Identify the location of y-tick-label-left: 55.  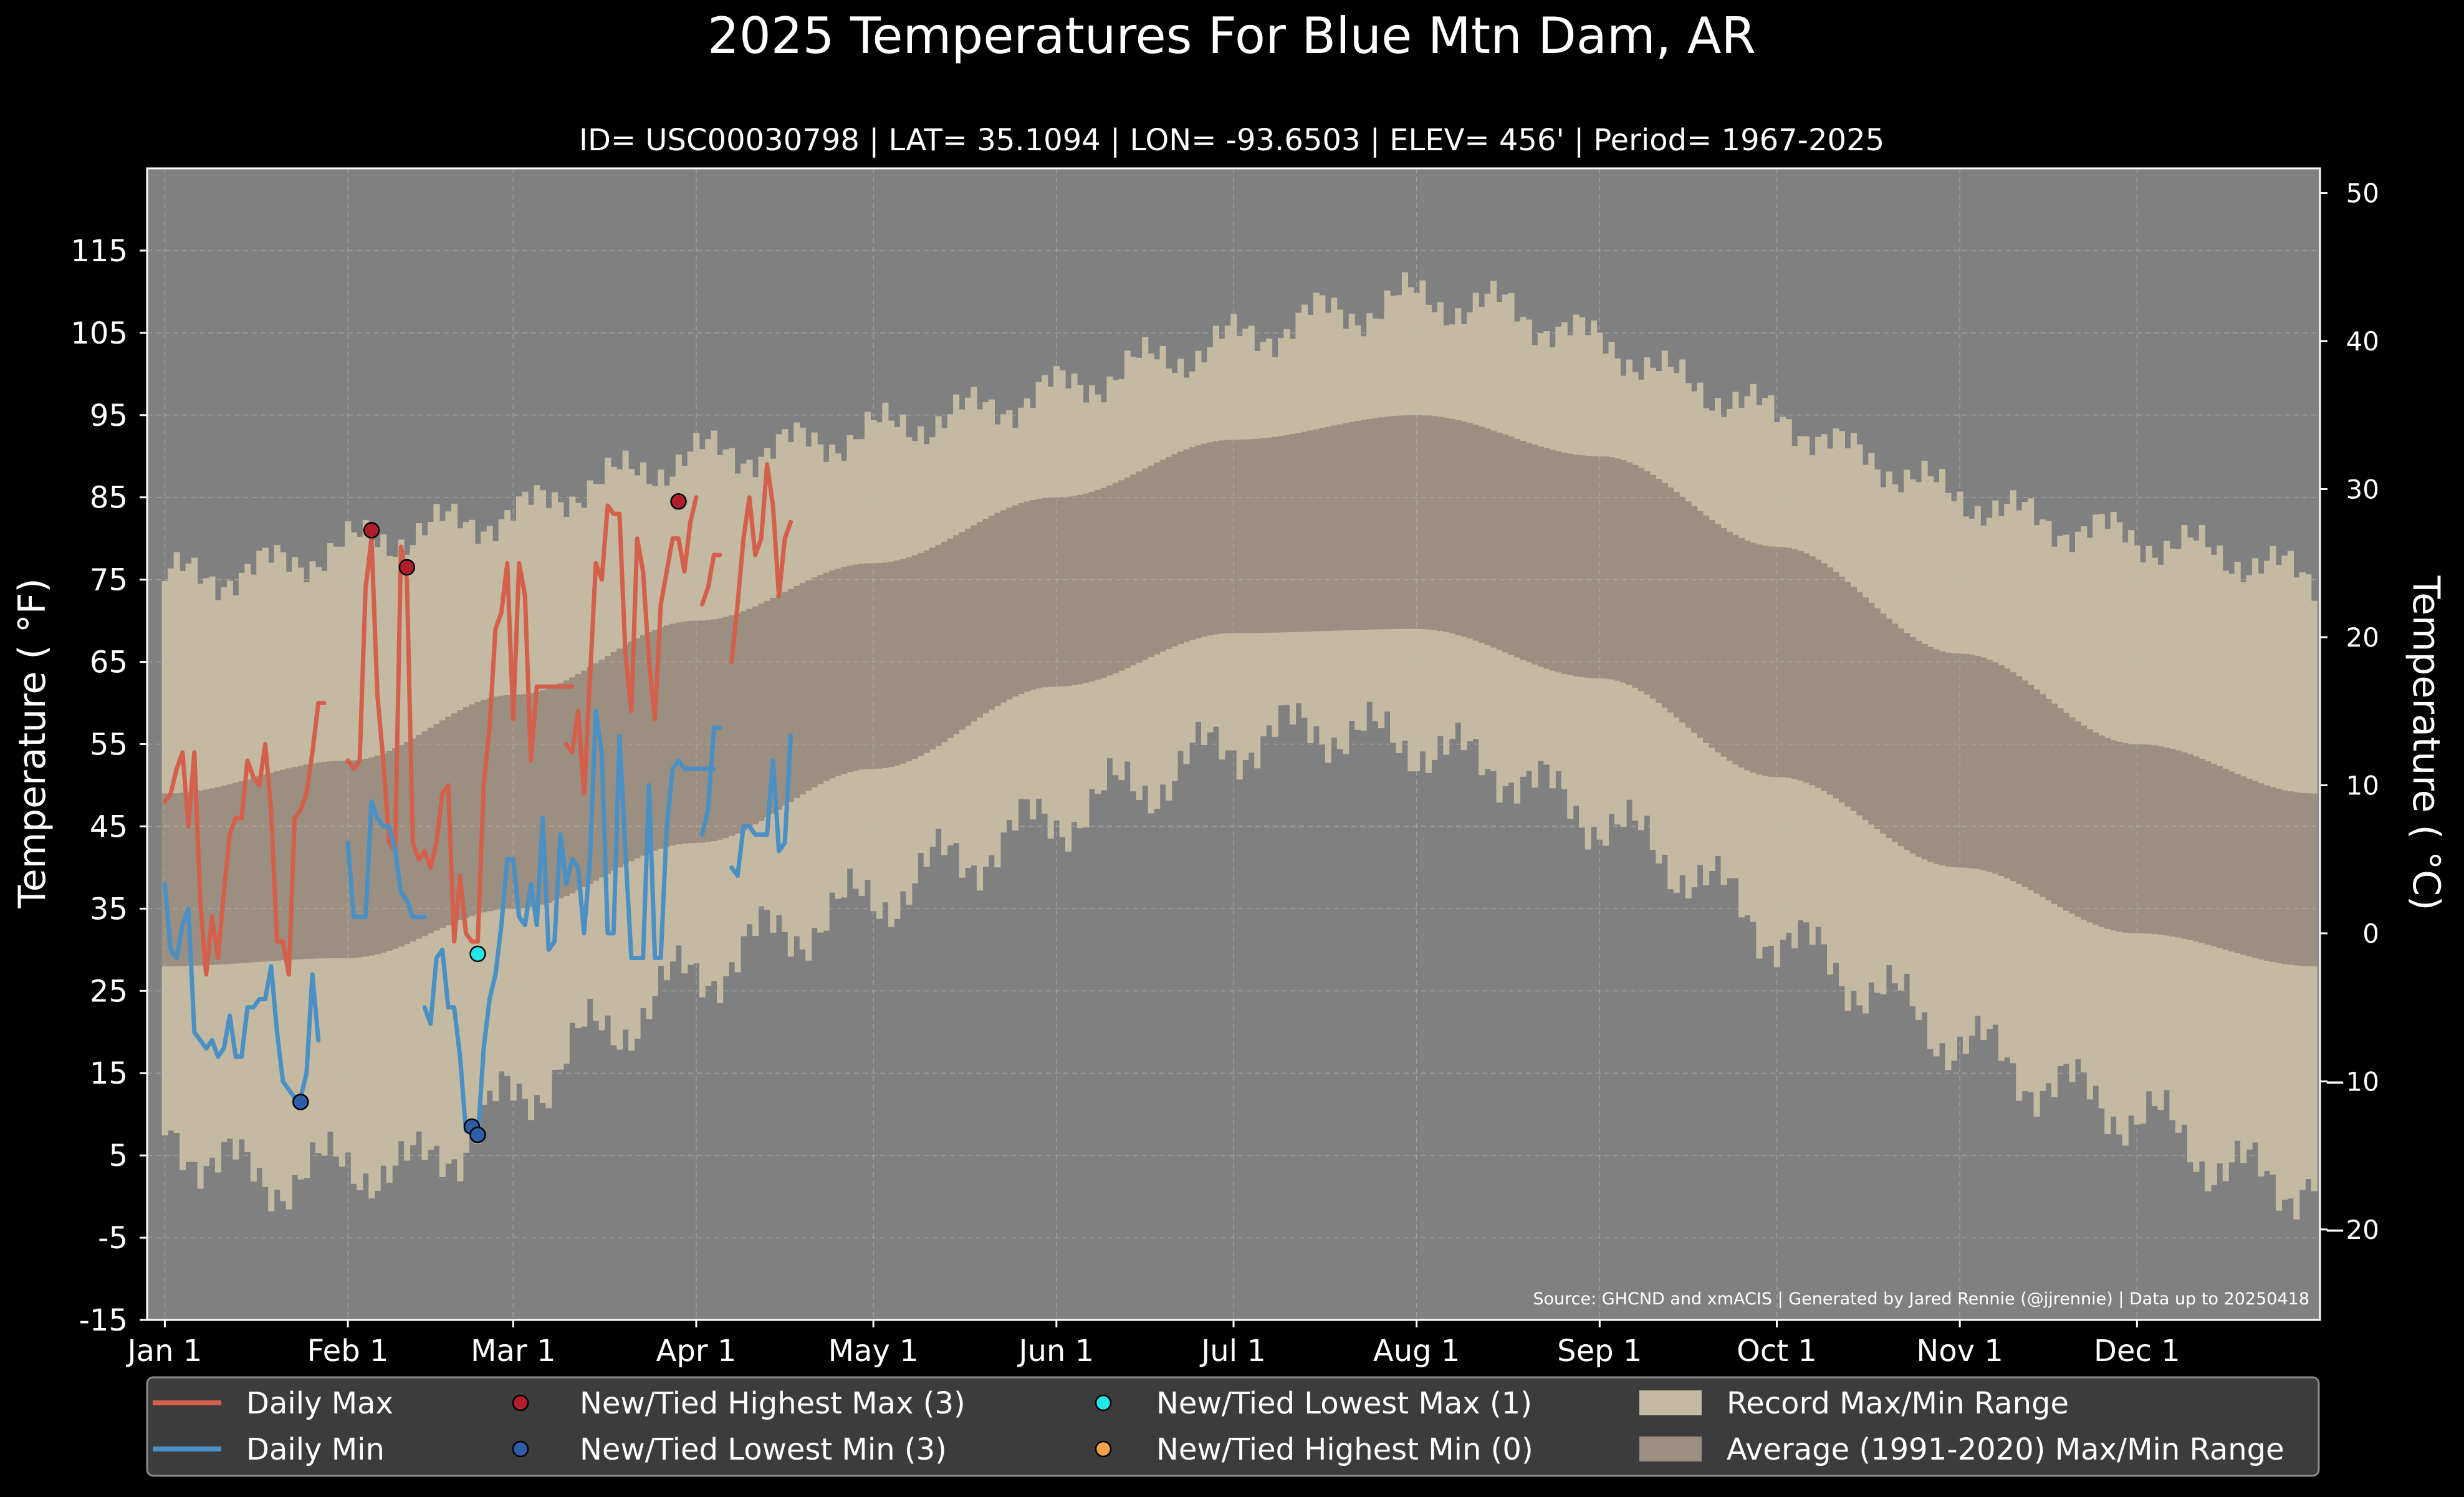
(109, 745).